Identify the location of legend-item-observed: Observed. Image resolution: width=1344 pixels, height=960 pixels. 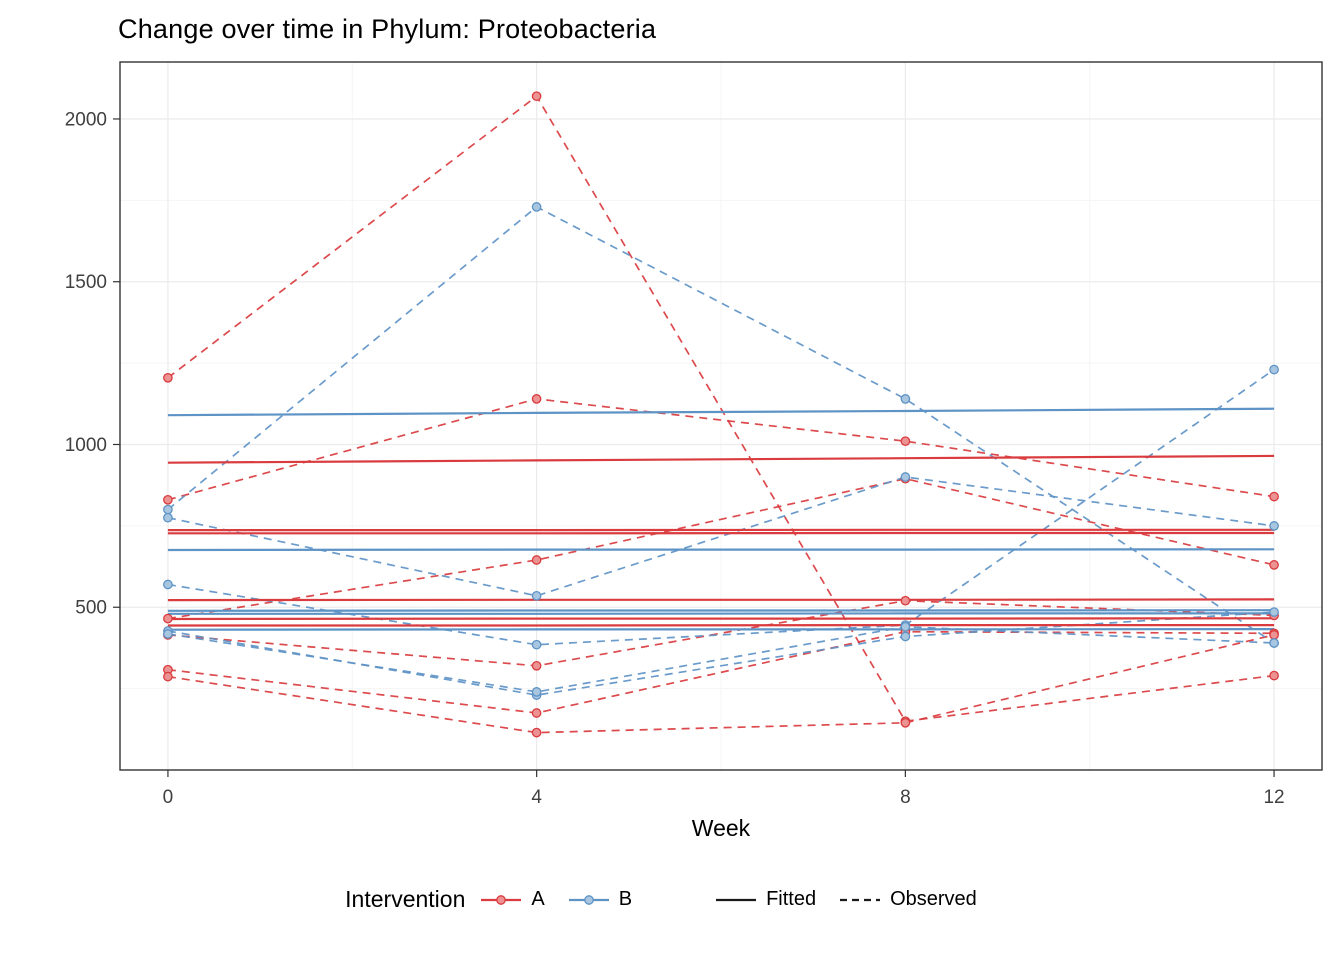
(907, 900).